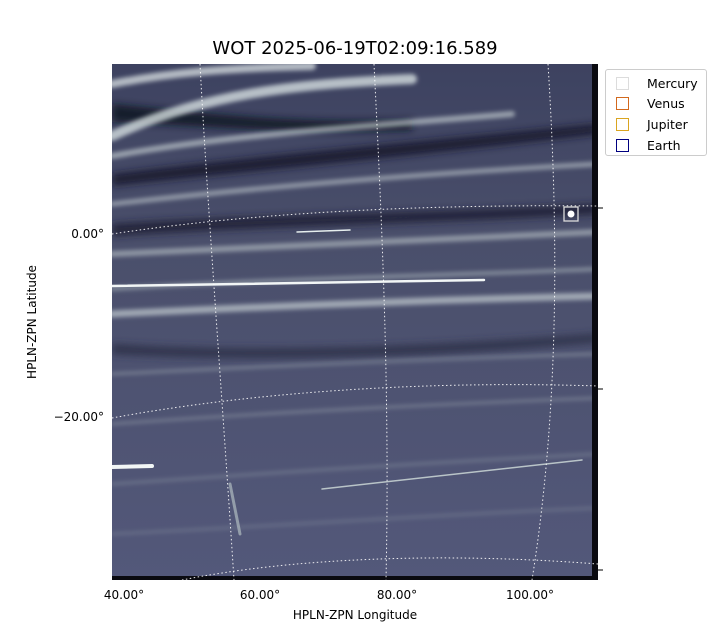 The width and height of the screenshot is (720, 640). Describe the element at coordinates (355, 578) in the screenshot. I see `frame-edge-bottom` at that location.